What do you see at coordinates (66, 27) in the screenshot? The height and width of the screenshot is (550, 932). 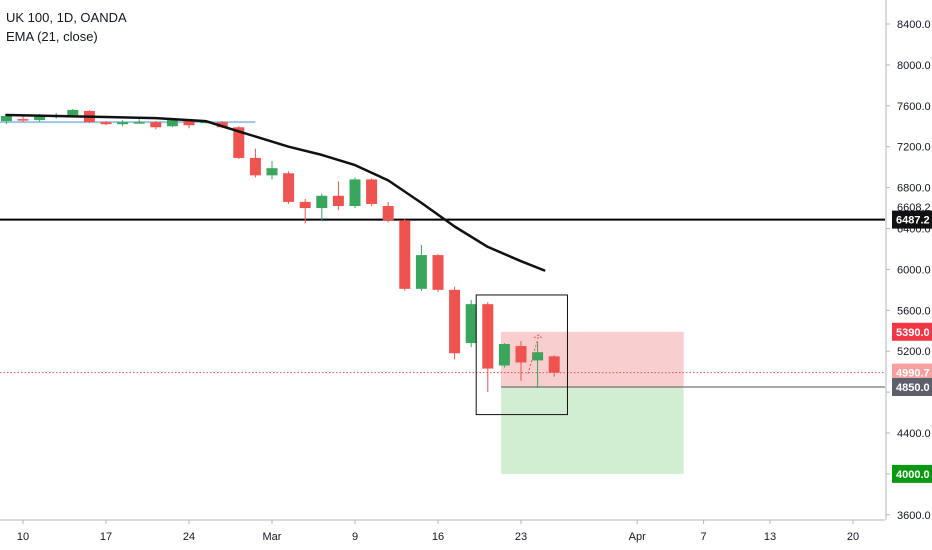 I see `chart-legend: UK 100, 1D, OANDA EMA (21, close)` at bounding box center [66, 27].